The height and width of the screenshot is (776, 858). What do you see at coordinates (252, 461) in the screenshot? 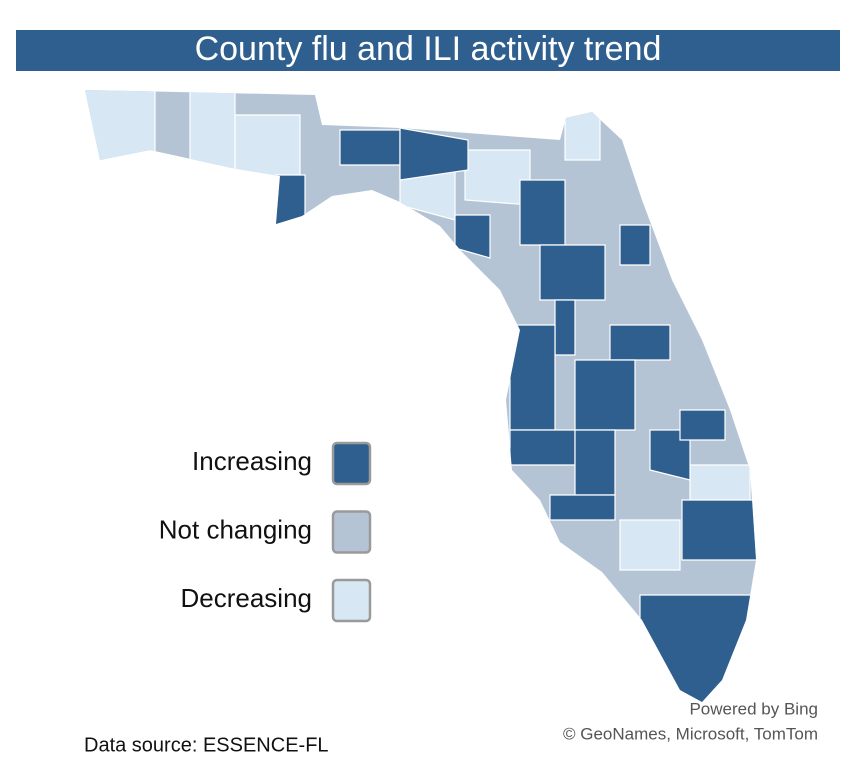
I see `legend-label: Increasing` at bounding box center [252, 461].